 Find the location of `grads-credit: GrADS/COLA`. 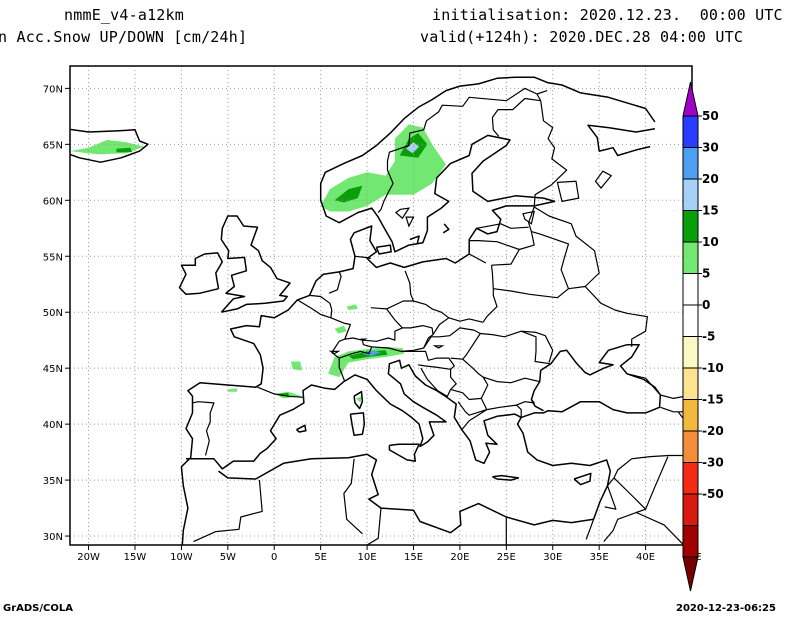

grads-credit: GrADS/COLA is located at coordinates (38, 608).